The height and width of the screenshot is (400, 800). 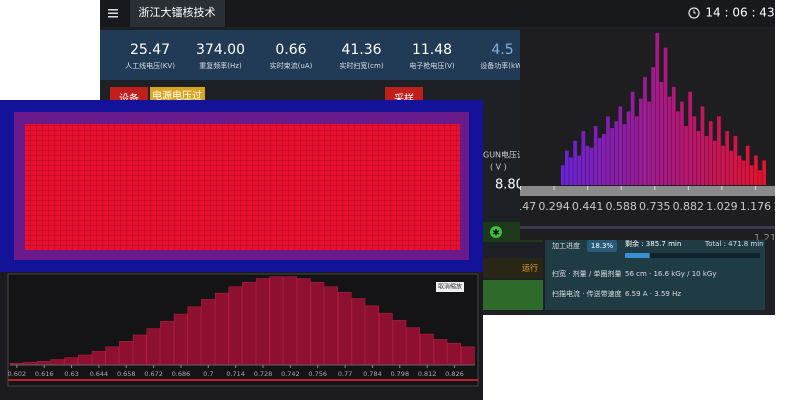 What do you see at coordinates (220, 65) in the screenshot?
I see `metric-label: 重复频率(Hz)` at bounding box center [220, 65].